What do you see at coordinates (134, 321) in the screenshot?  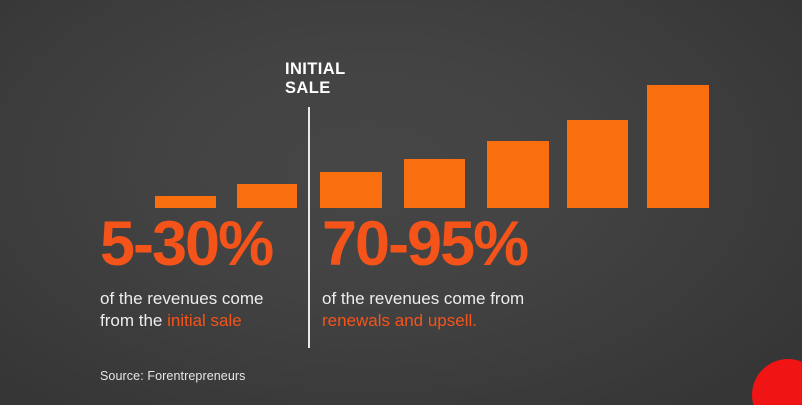 I see `initial-sale-caption-line2-prefix: from the` at bounding box center [134, 321].